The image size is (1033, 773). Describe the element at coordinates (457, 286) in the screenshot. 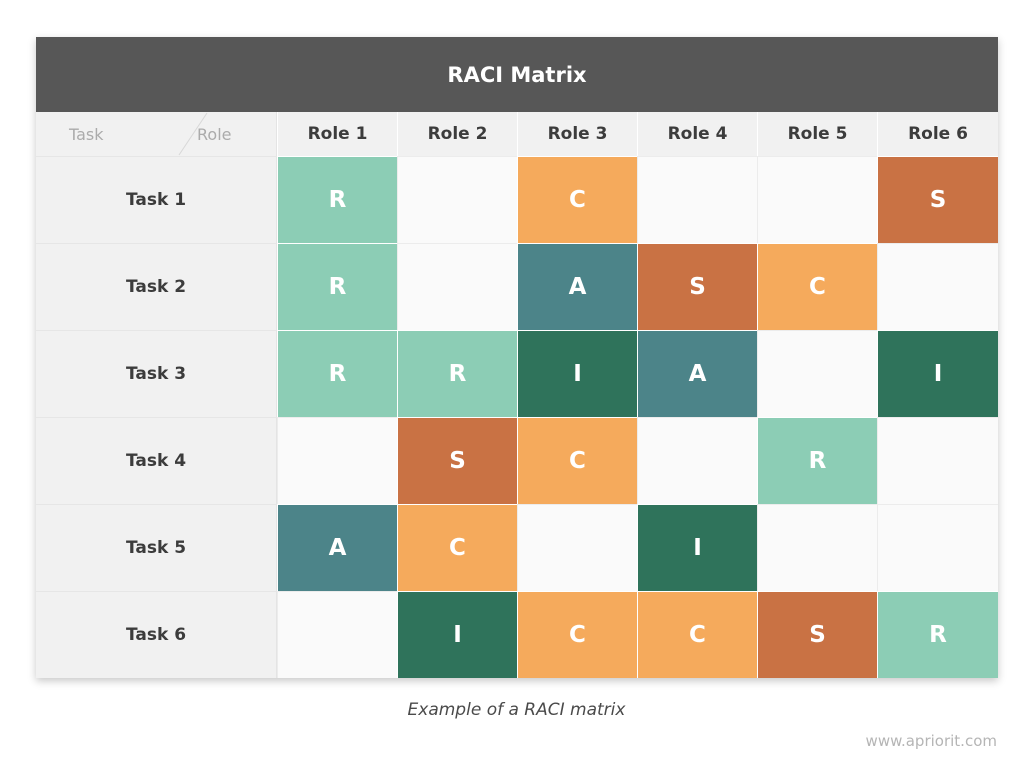

I see `raci-cell-task2-role2` at that location.